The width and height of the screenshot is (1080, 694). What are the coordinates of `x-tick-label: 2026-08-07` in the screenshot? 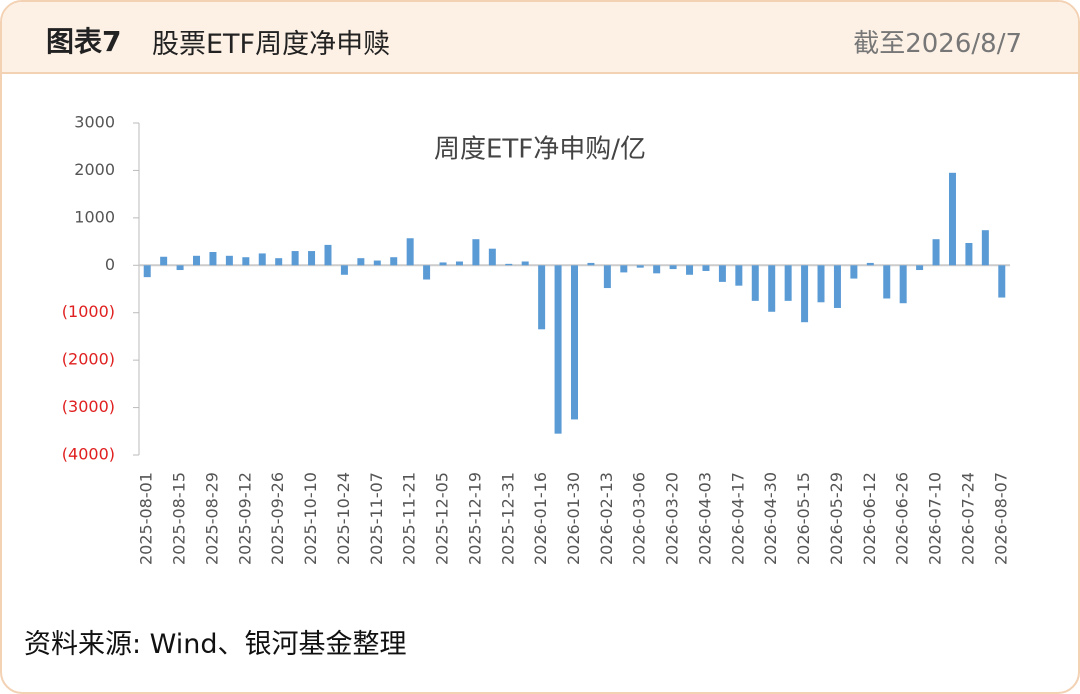 It's located at (1000, 518).